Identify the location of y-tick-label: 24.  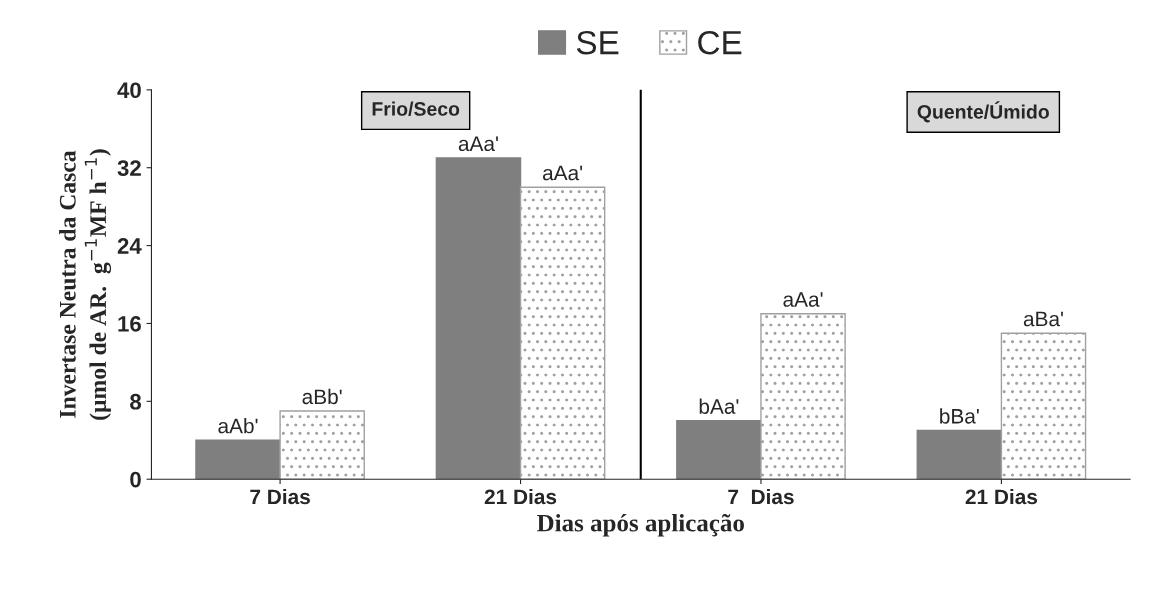
(129, 246).